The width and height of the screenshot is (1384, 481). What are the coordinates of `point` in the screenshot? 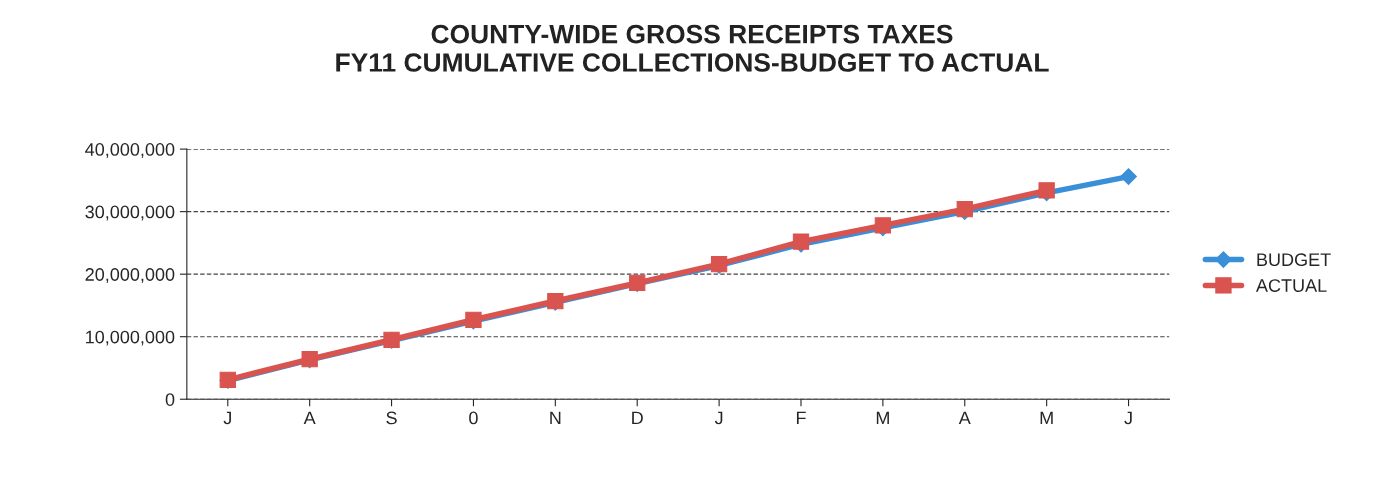 It's located at (1128, 176).